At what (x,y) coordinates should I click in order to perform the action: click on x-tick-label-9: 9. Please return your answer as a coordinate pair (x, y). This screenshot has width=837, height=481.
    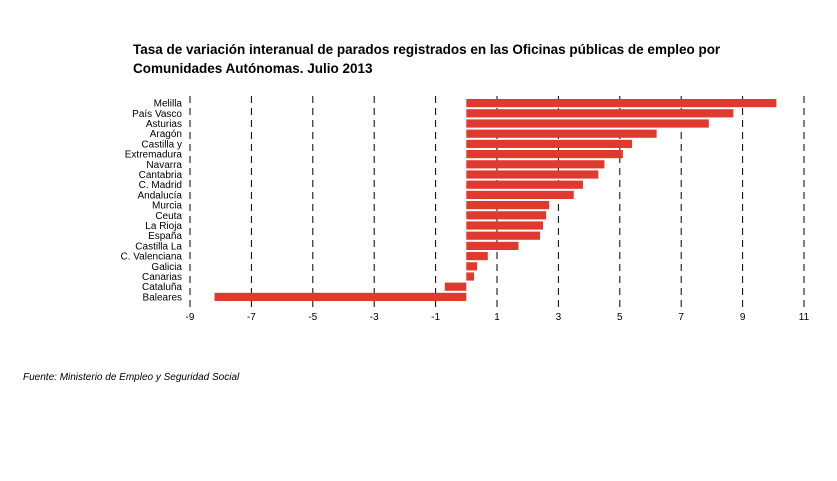
    Looking at the image, I should click on (743, 317).